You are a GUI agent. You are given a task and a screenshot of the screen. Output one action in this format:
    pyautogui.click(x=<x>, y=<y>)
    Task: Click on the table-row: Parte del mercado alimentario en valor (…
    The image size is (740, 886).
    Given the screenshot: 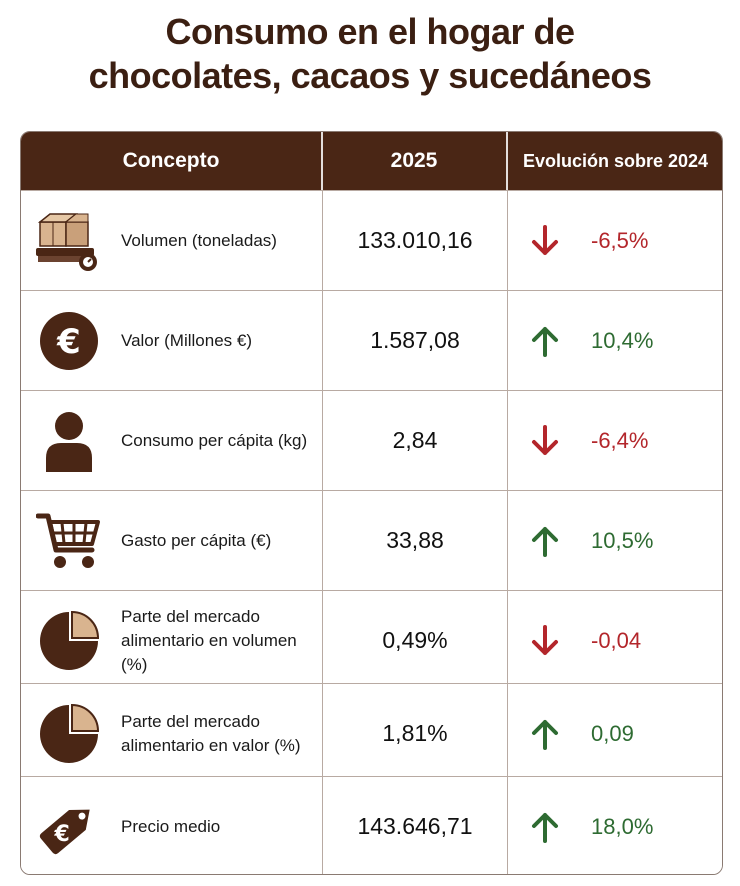 What is the action you would take?
    pyautogui.click(x=371, y=733)
    